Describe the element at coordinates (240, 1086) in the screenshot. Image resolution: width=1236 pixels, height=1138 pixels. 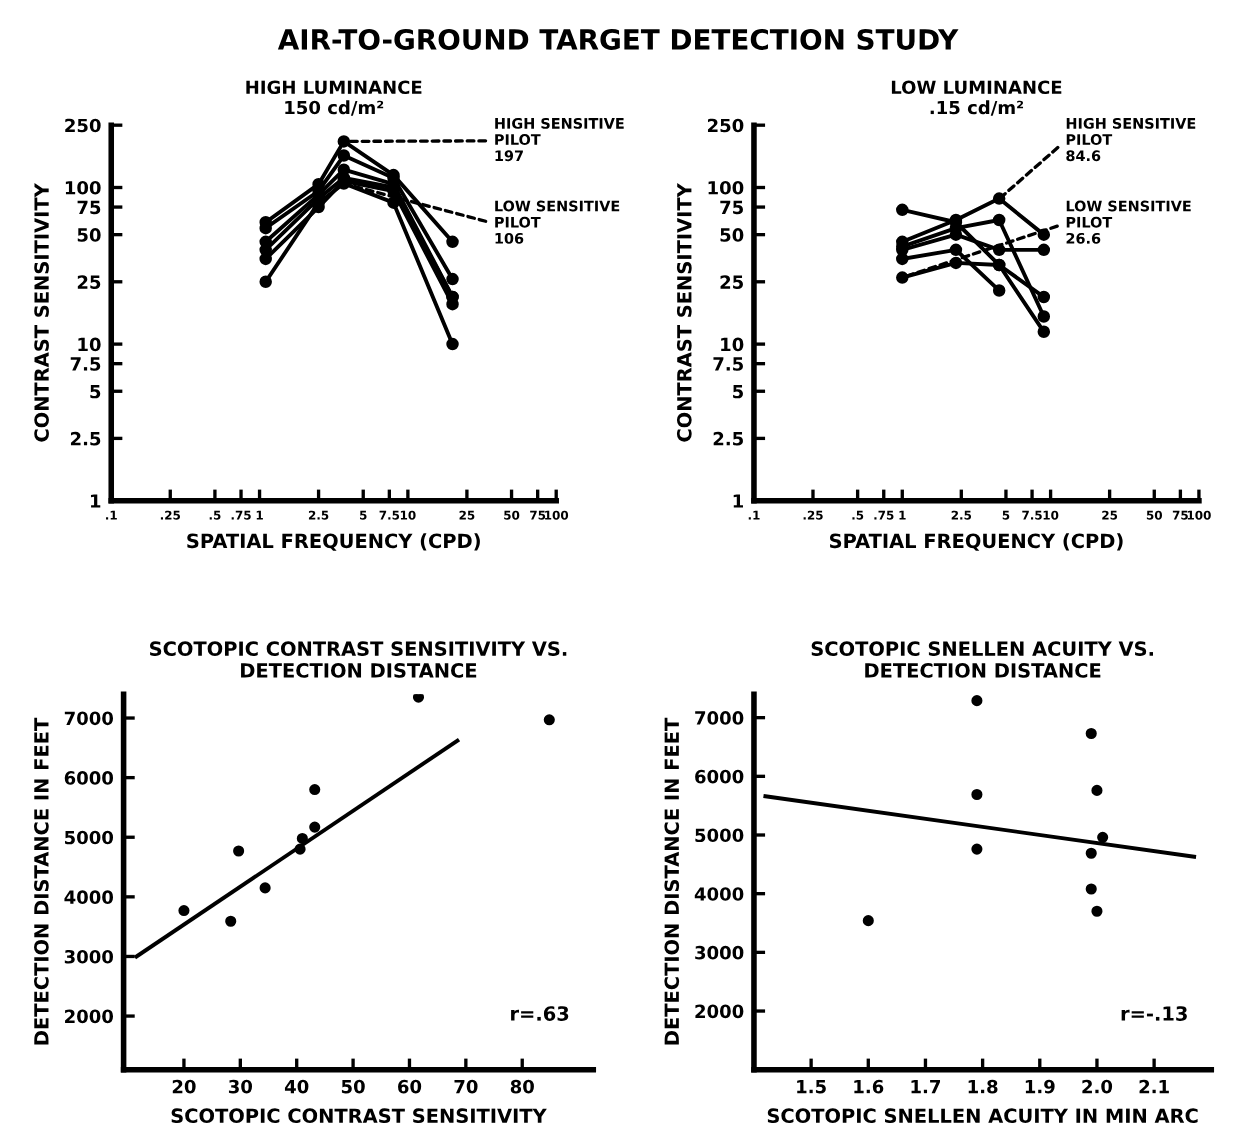
I see `x-tick-label: 30` at that location.